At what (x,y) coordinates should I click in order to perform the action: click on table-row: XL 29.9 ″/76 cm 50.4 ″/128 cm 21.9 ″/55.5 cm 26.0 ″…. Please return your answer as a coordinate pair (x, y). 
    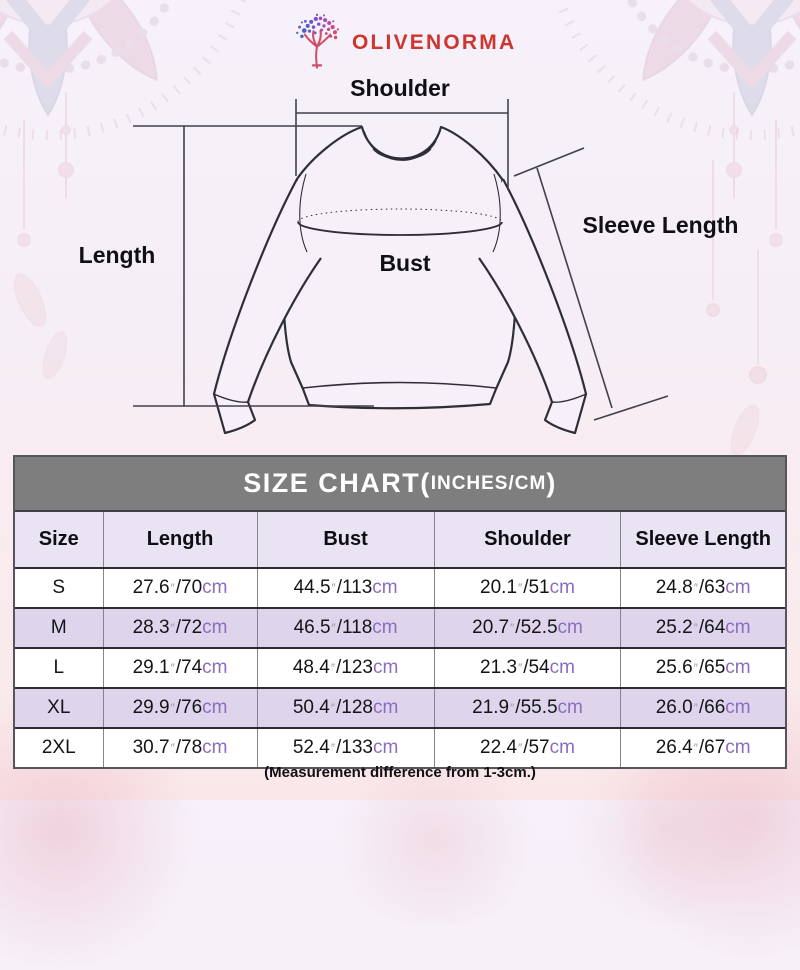
    Looking at the image, I should click on (400, 709).